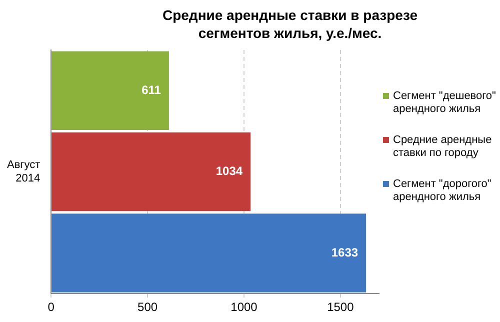 This screenshot has height=322, width=500. I want to click on data-label: 1034, so click(229, 171).